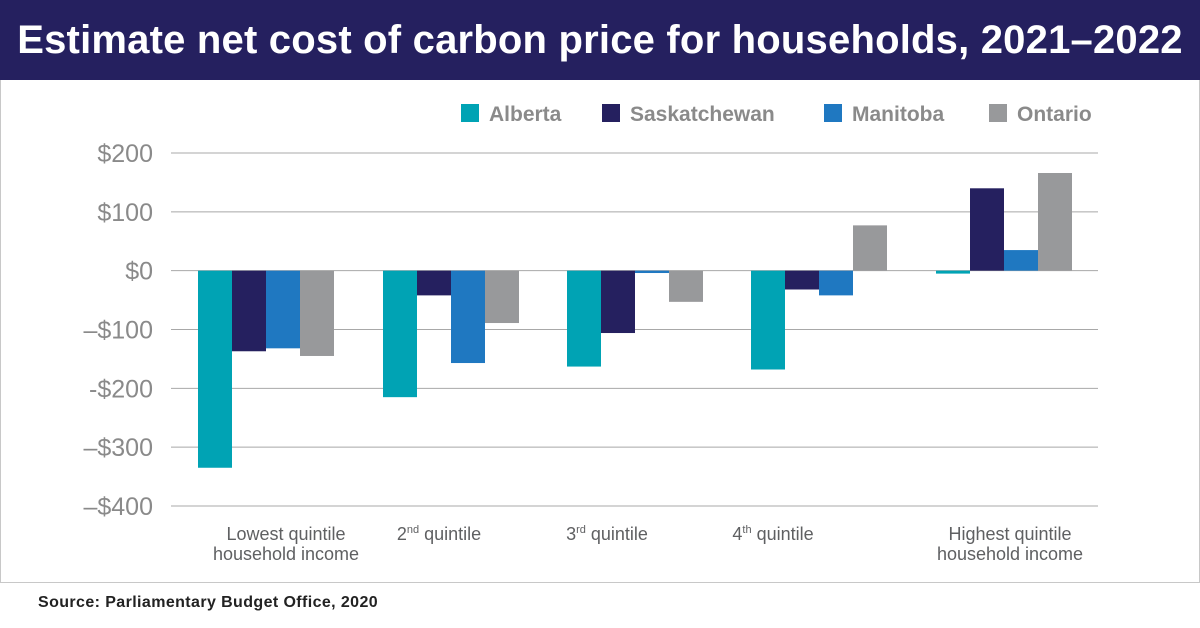 Image resolution: width=1200 pixels, height=628 pixels. Describe the element at coordinates (439, 534) in the screenshot. I see `x-tick-label: 2nd quintile` at that location.